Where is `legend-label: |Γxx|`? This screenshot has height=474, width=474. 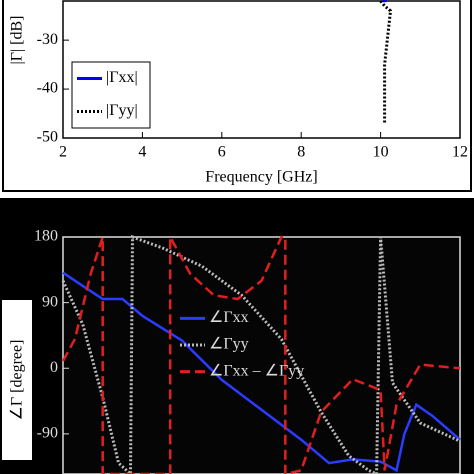
legend-label: |Γxx| is located at coordinates (122, 77).